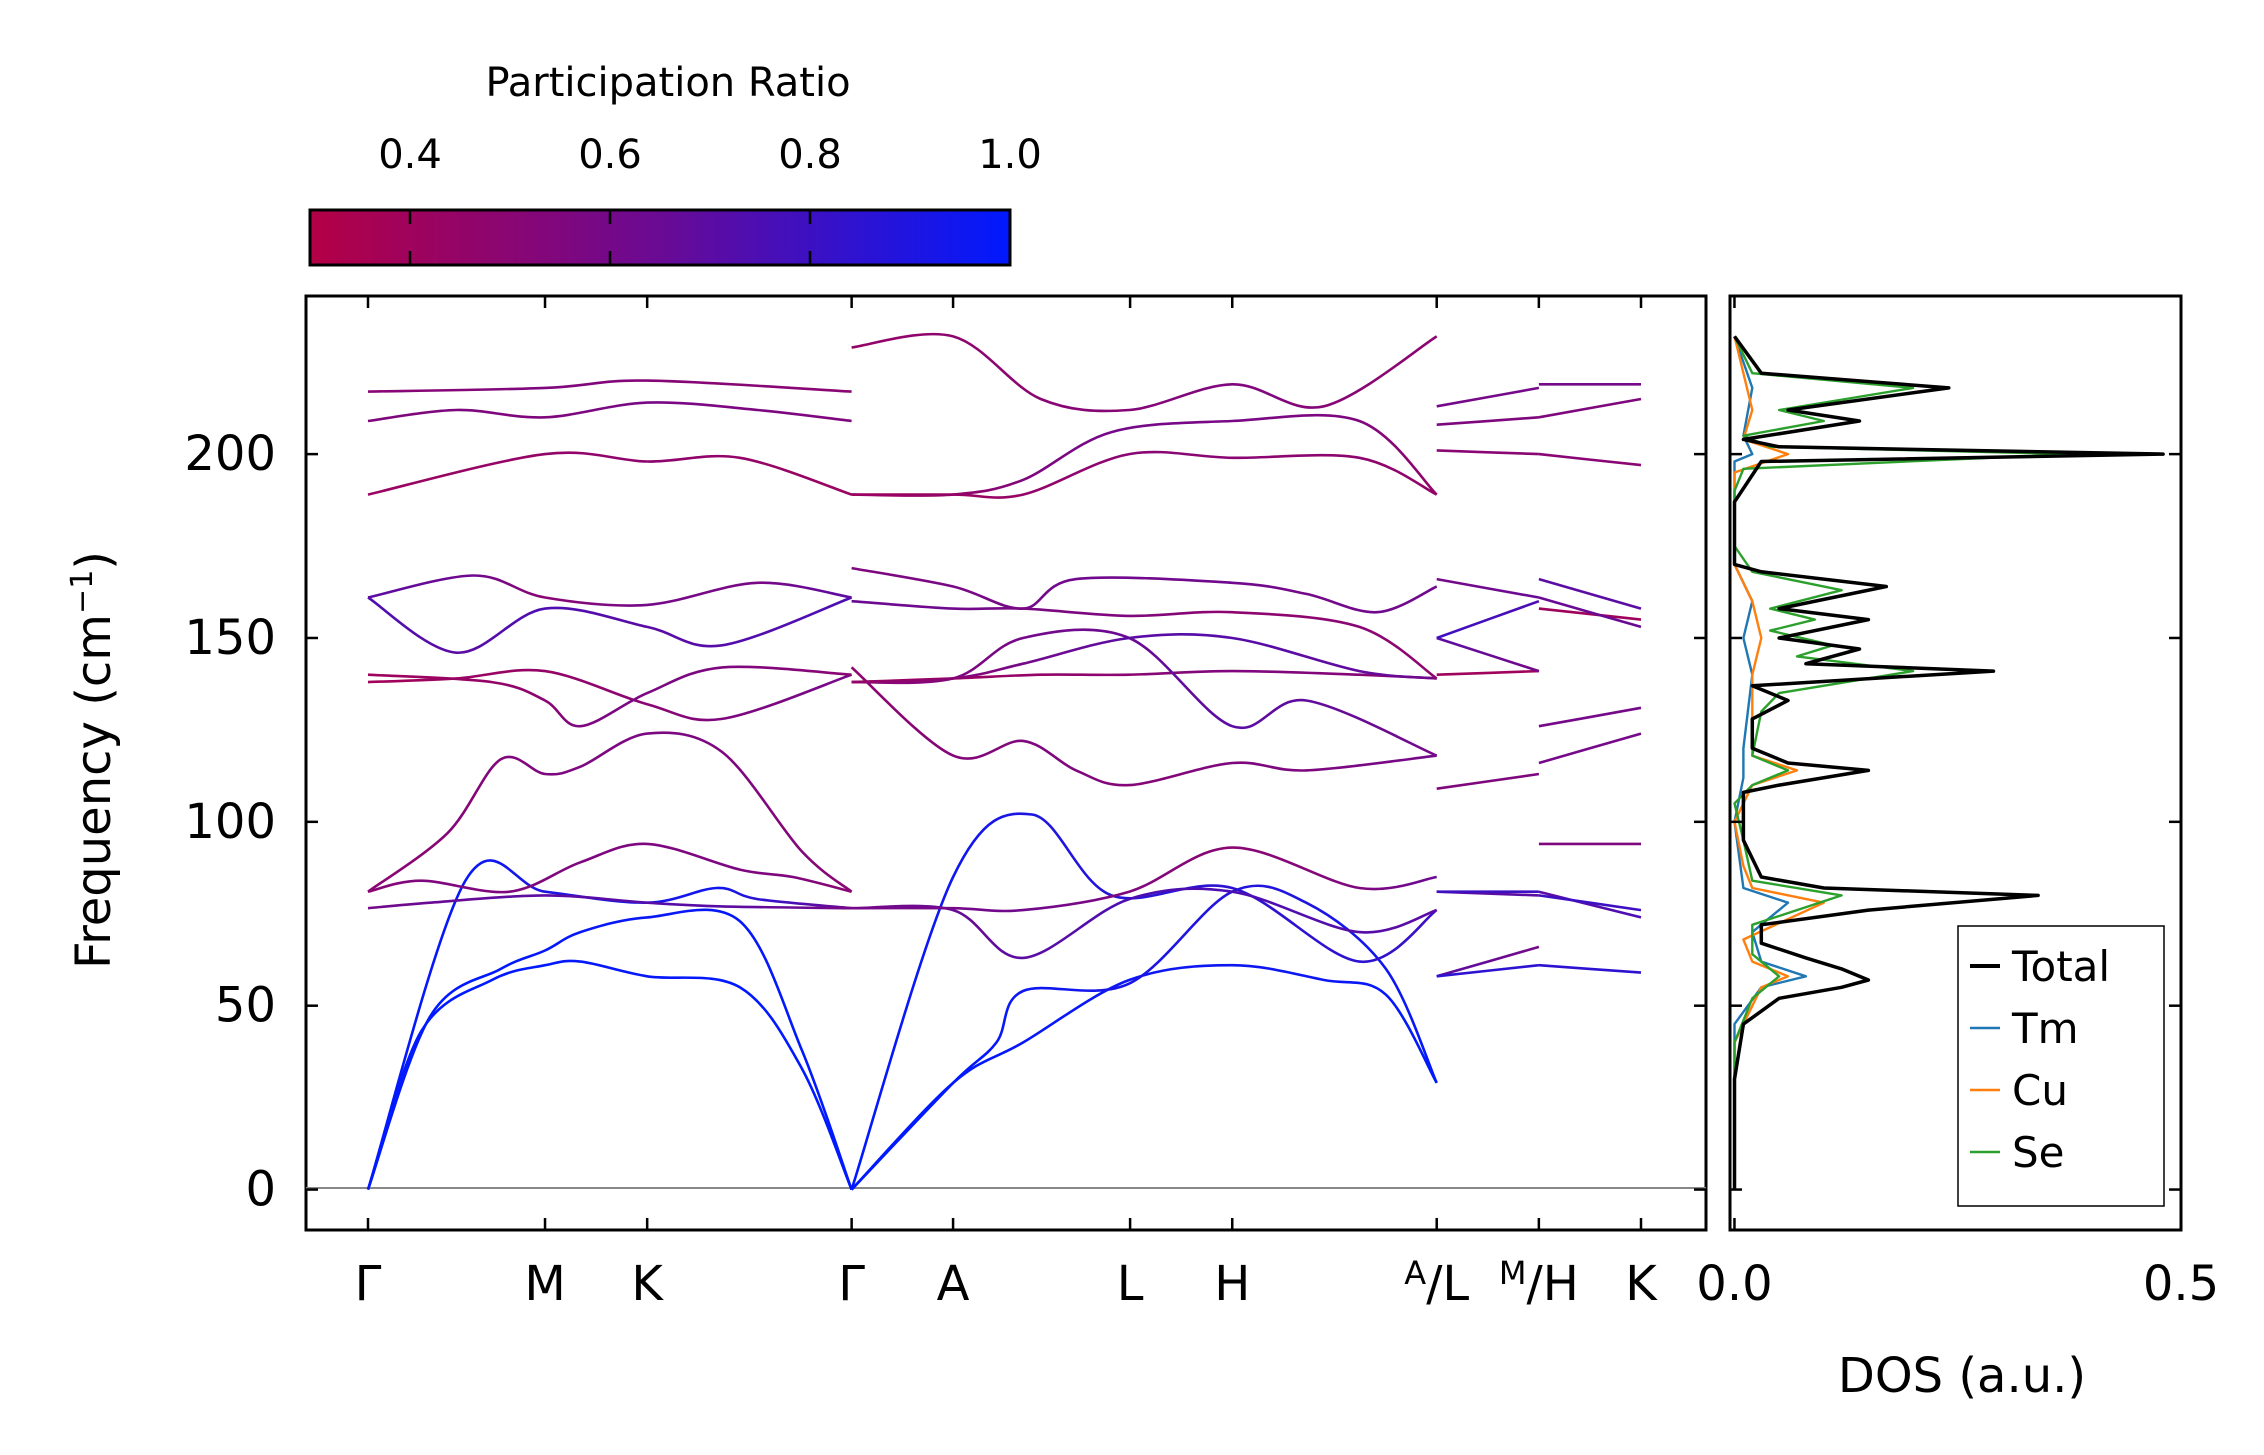 This screenshot has height=1455, width=2264. What do you see at coordinates (1232, 1284) in the screenshot?
I see `band-xtick-label: H` at bounding box center [1232, 1284].